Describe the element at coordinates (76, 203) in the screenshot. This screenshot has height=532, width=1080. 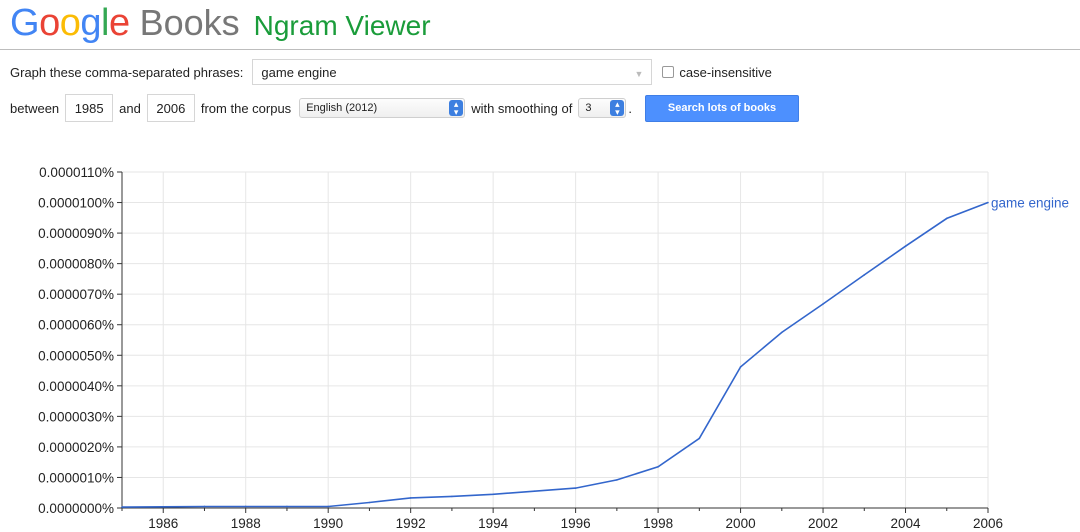
I see `y-tick-label: 0.0000100%` at that location.